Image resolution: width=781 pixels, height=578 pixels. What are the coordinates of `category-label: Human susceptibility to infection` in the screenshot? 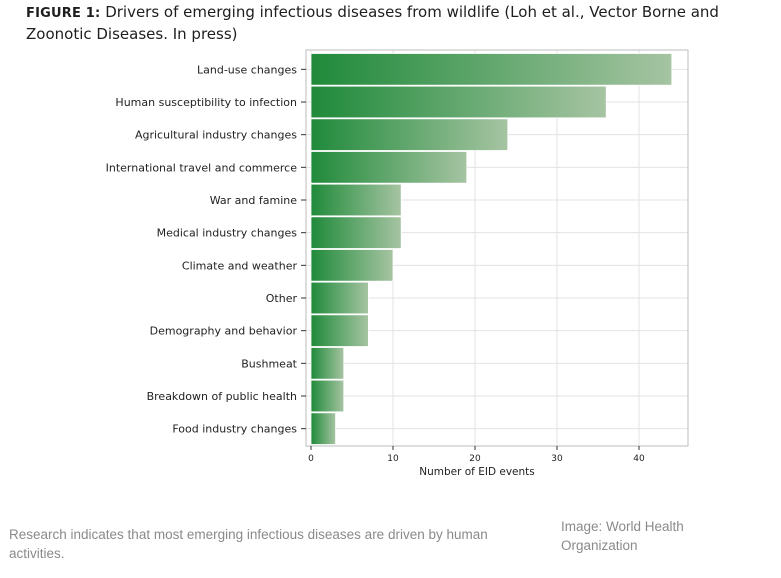 It's located at (206, 102).